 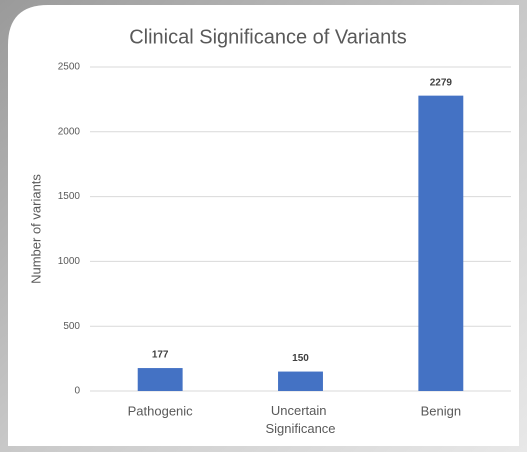 What do you see at coordinates (69, 67) in the screenshot?
I see `y-tick-label: 2500` at bounding box center [69, 67].